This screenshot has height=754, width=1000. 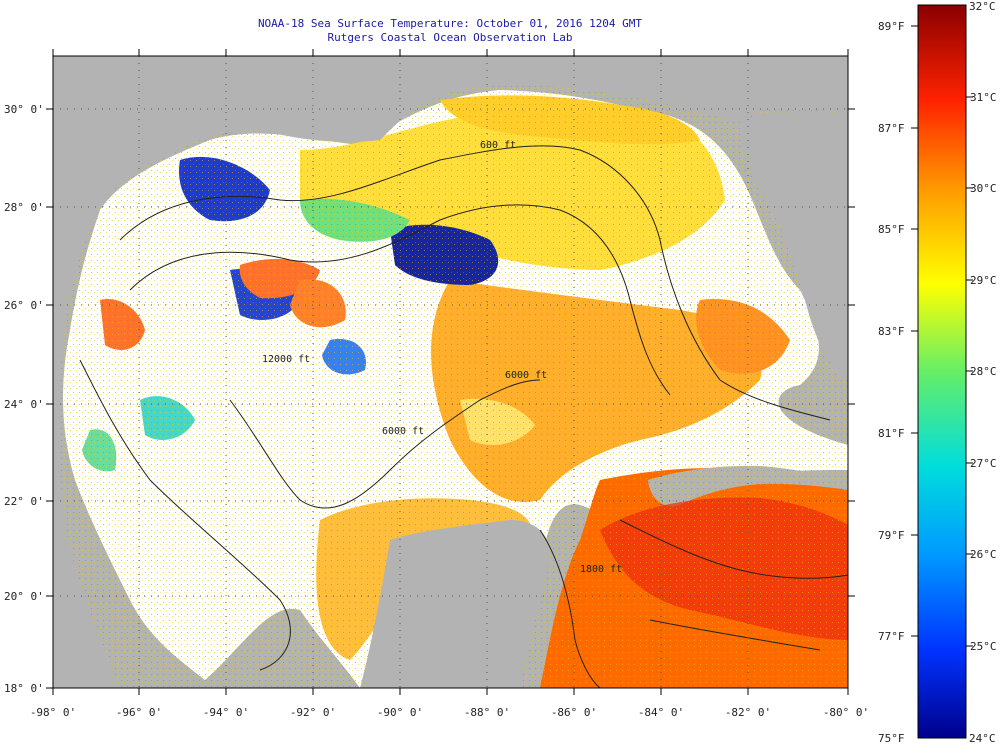 I want to click on latitude-label: 20° 0', so click(x=24, y=596).